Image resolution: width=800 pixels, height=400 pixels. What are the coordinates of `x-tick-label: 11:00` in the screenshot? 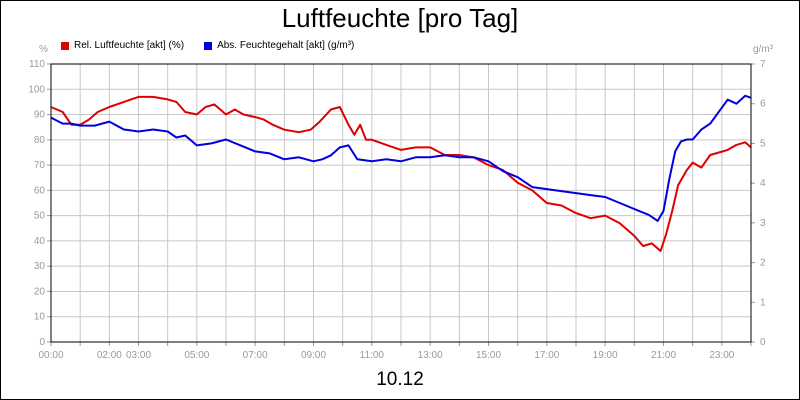 It's located at (372, 355).